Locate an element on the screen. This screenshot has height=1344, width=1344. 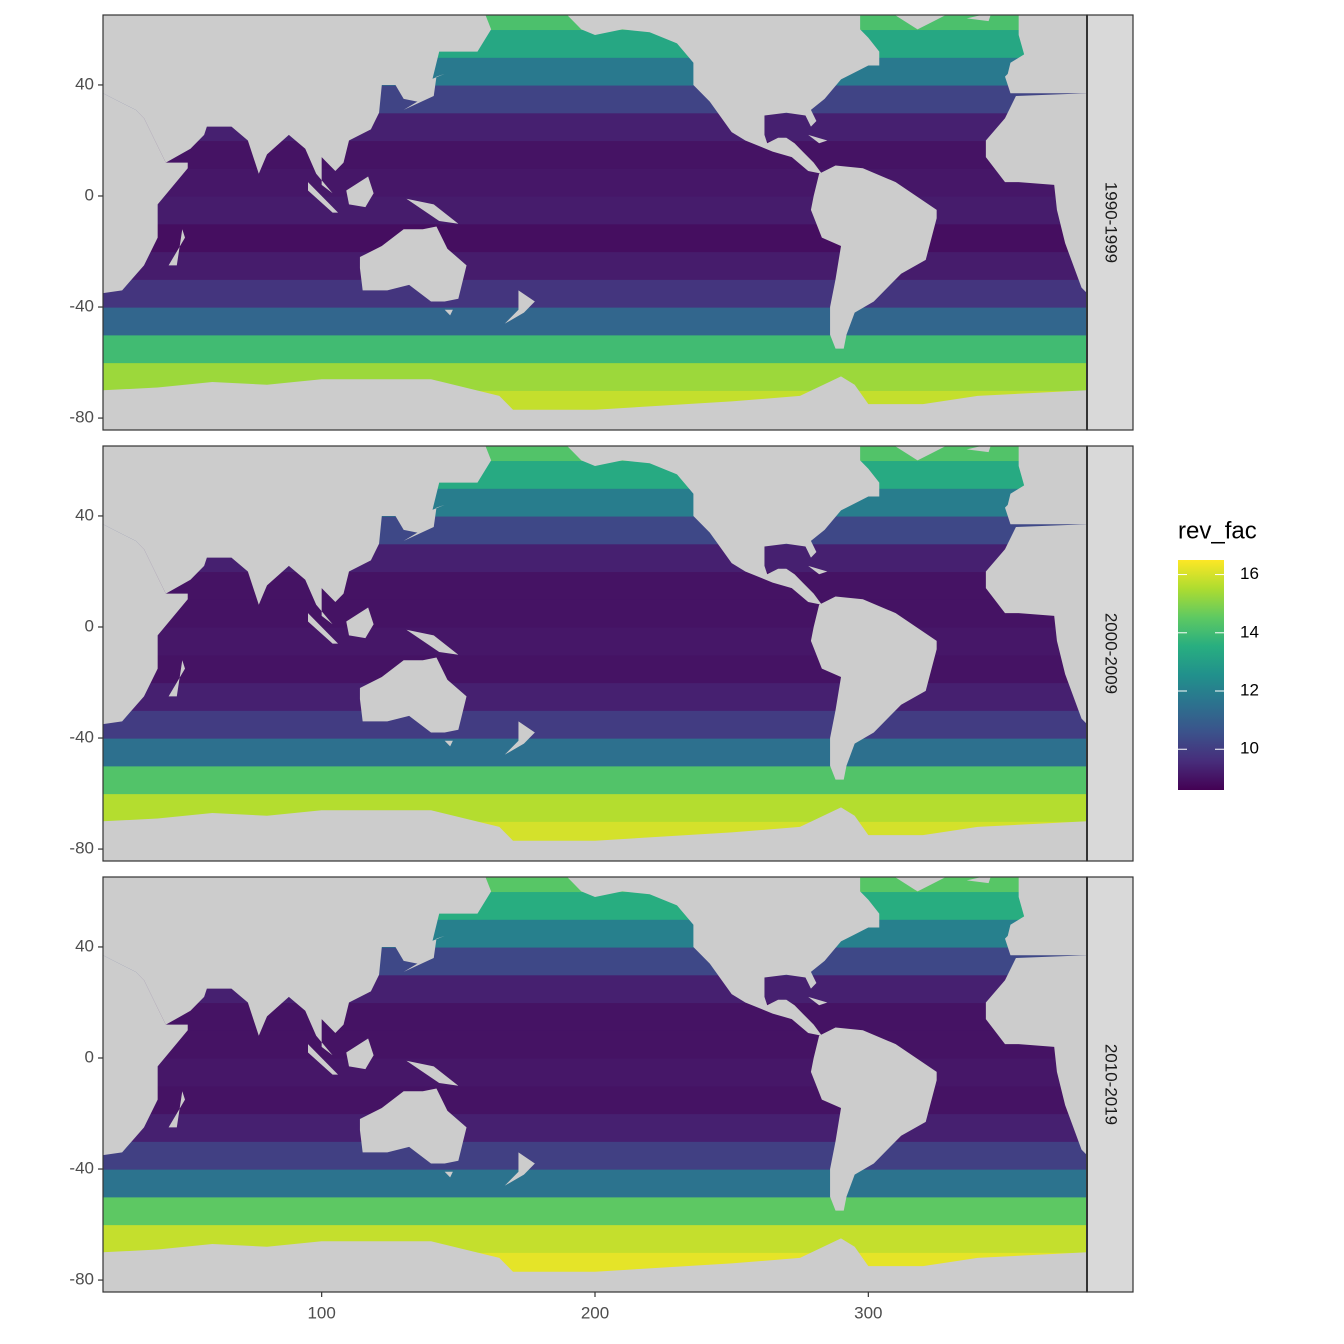
colorbar-label: 10 is located at coordinates (1249, 748).